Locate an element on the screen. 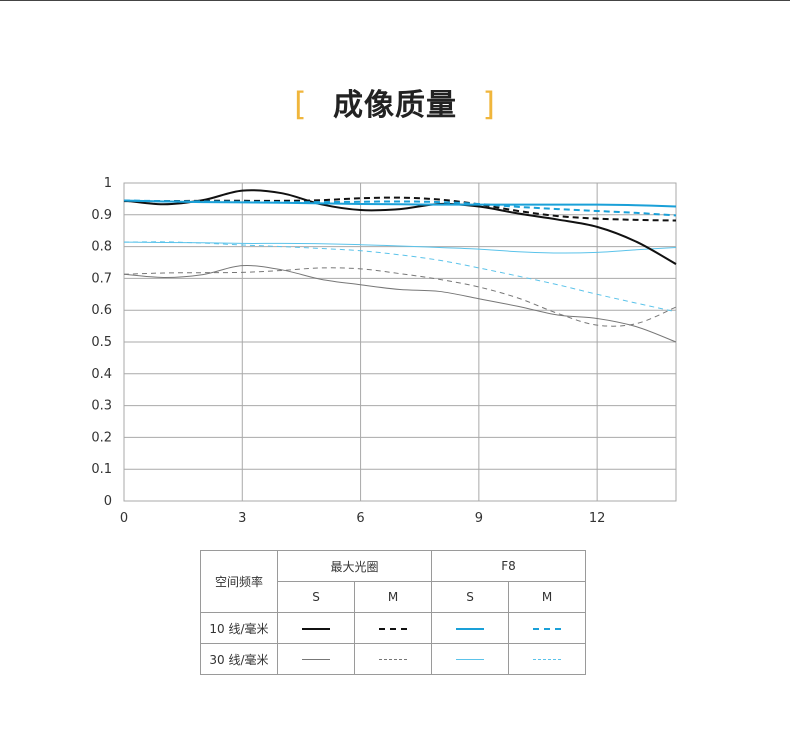  x-tick-label: 0 is located at coordinates (124, 518).